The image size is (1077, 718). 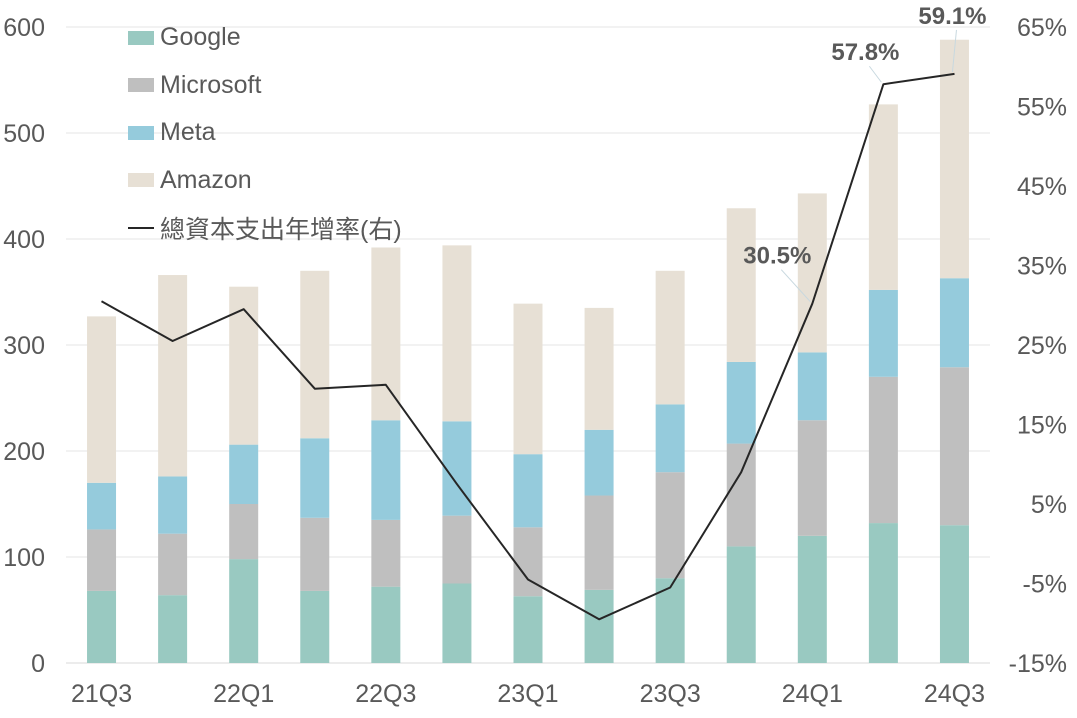 What do you see at coordinates (281, 229) in the screenshot?
I see `legend-label: 總資本支出年增率(右)` at bounding box center [281, 229].